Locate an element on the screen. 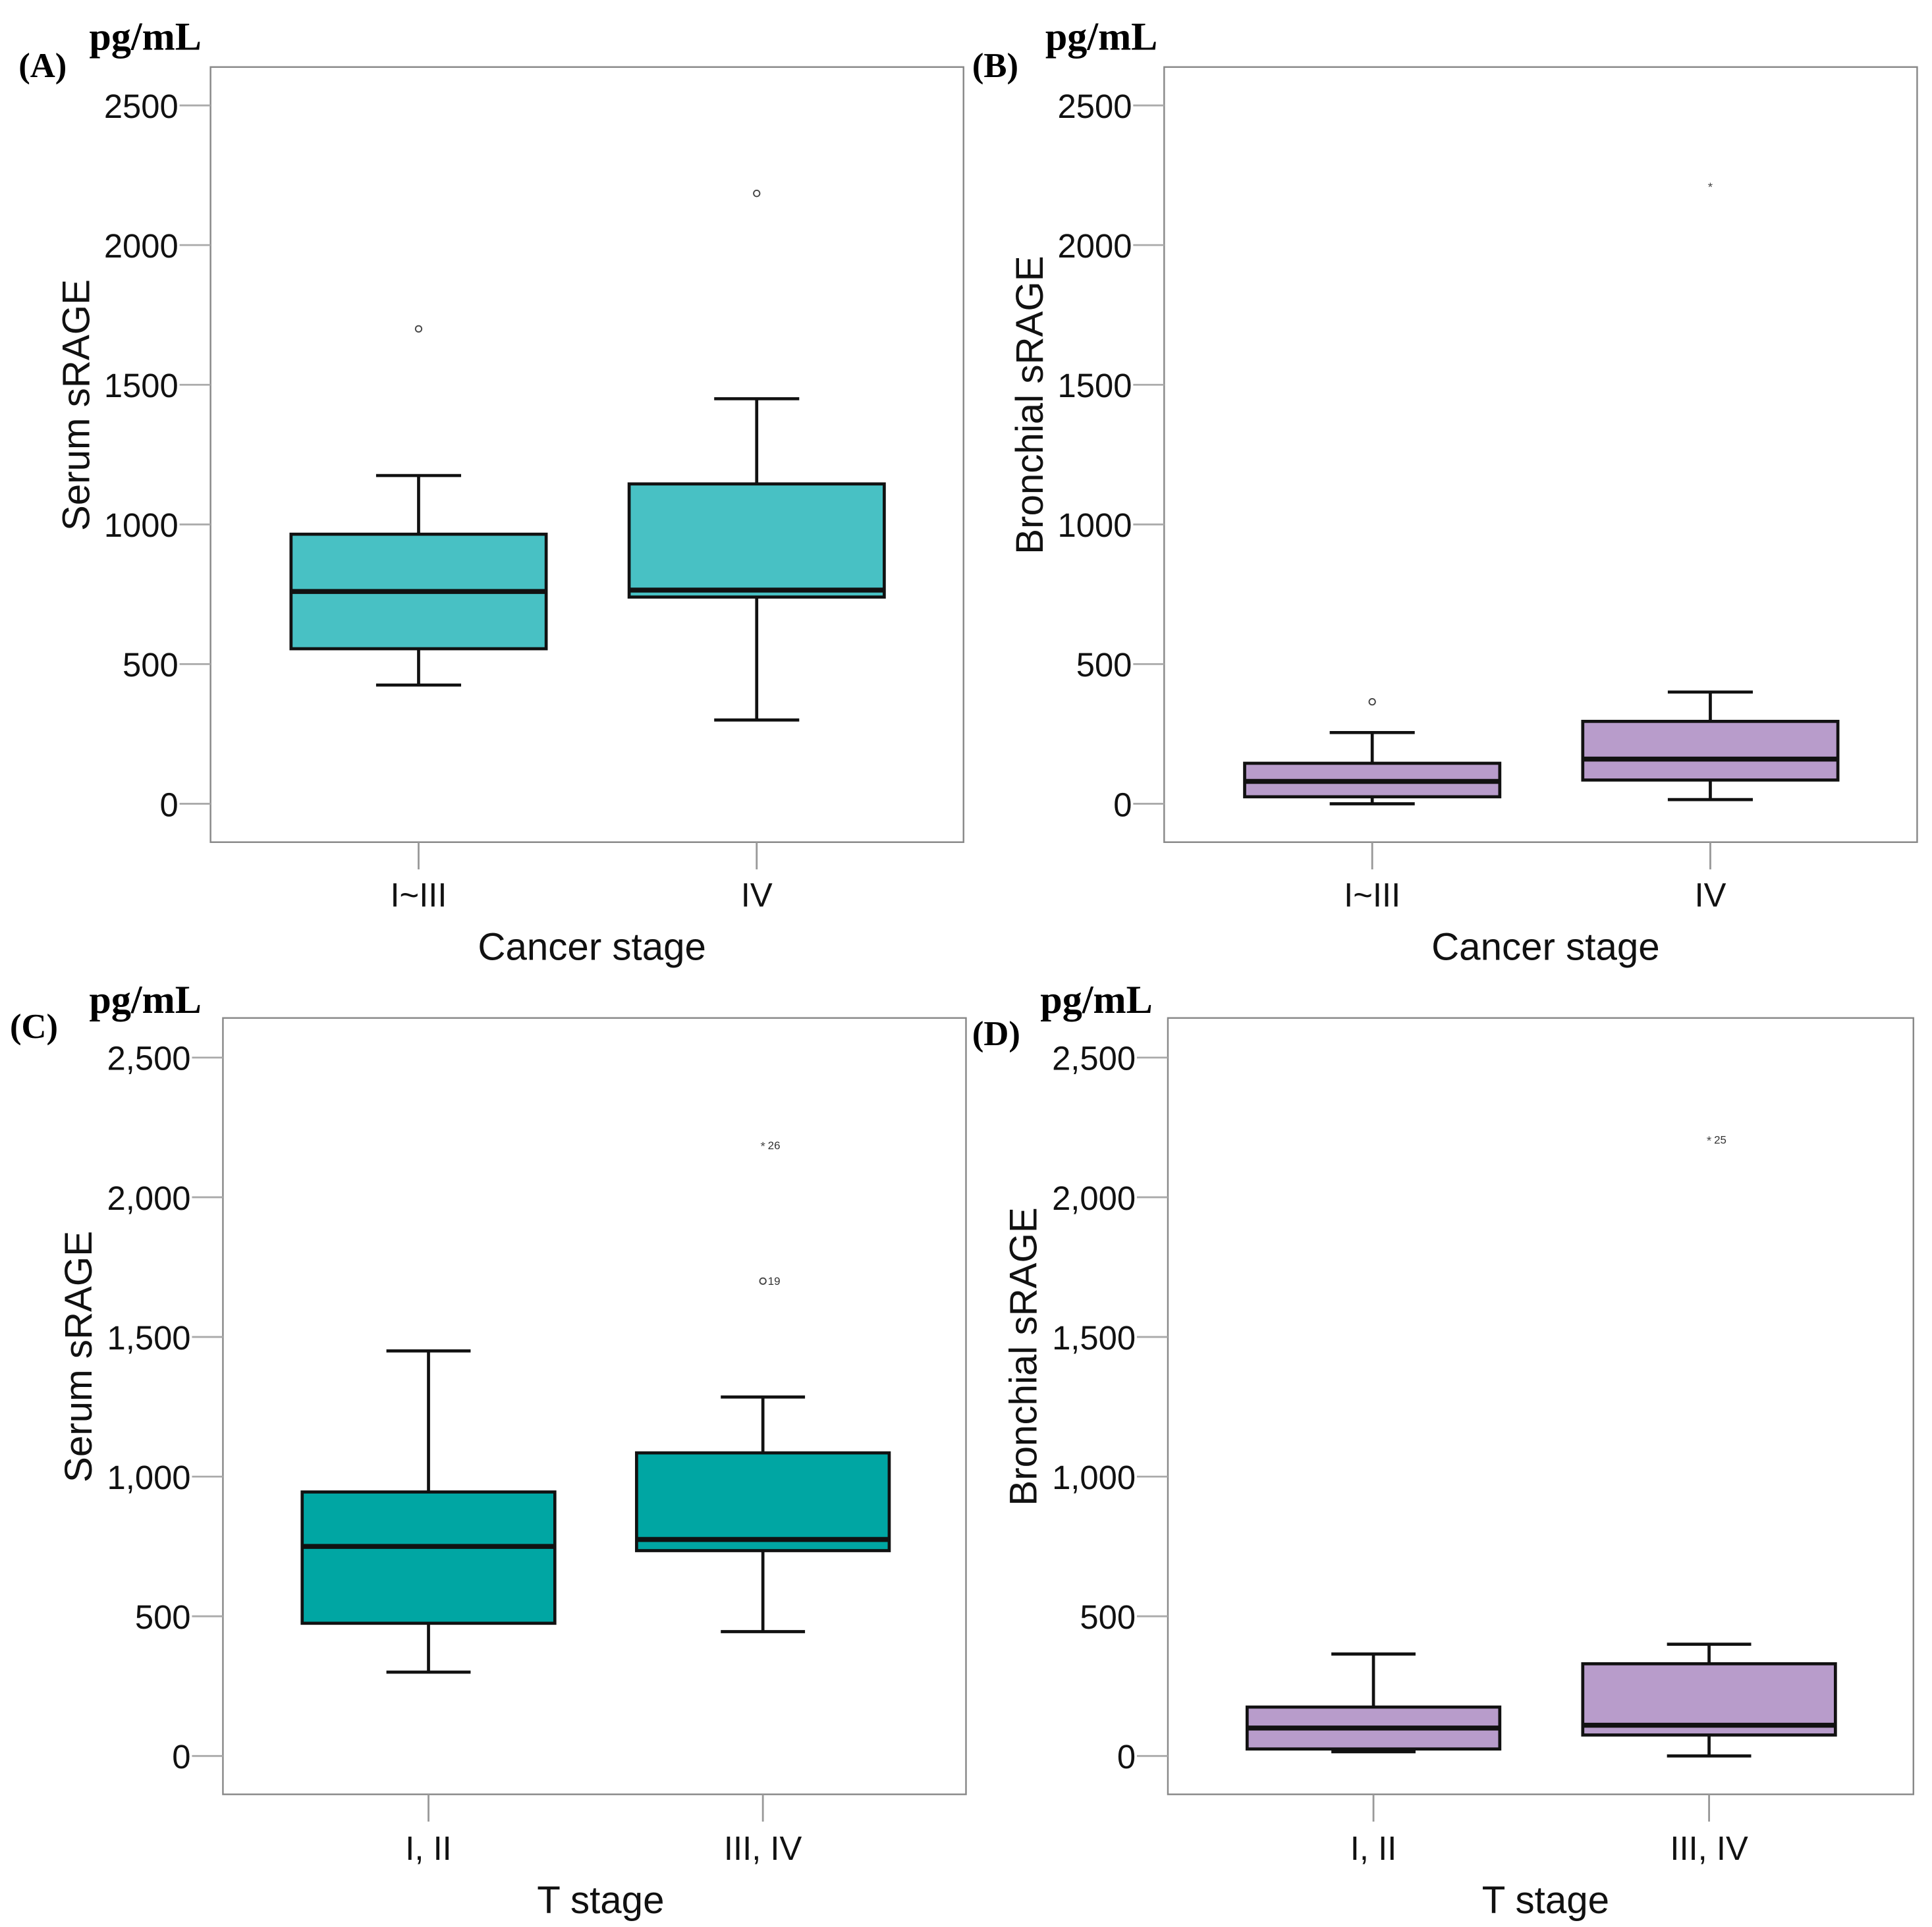 This screenshot has width=1932, height=1927. box-1: III, IV * 25 is located at coordinates (1709, 1500).